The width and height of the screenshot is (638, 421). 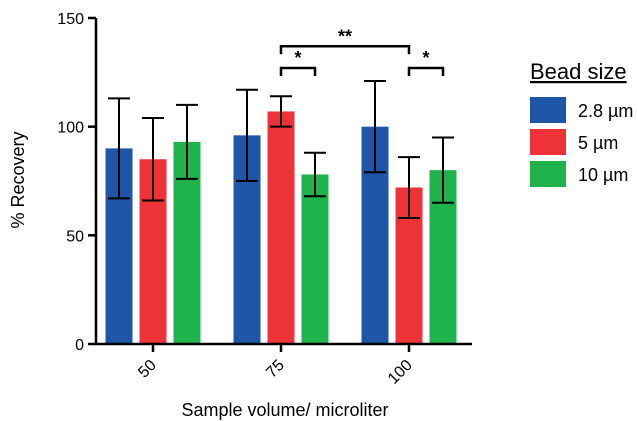 I want to click on significance-bracket-1: *, so click(x=426, y=62).